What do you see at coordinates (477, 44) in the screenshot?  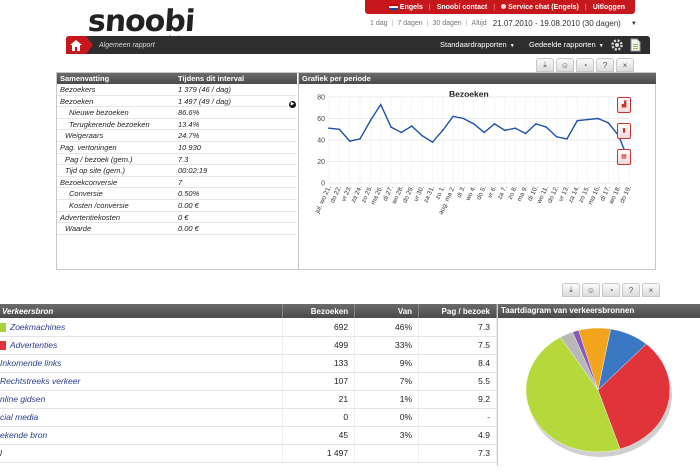 I see `standard-reports-menu: Standaardrapporten ▼` at bounding box center [477, 44].